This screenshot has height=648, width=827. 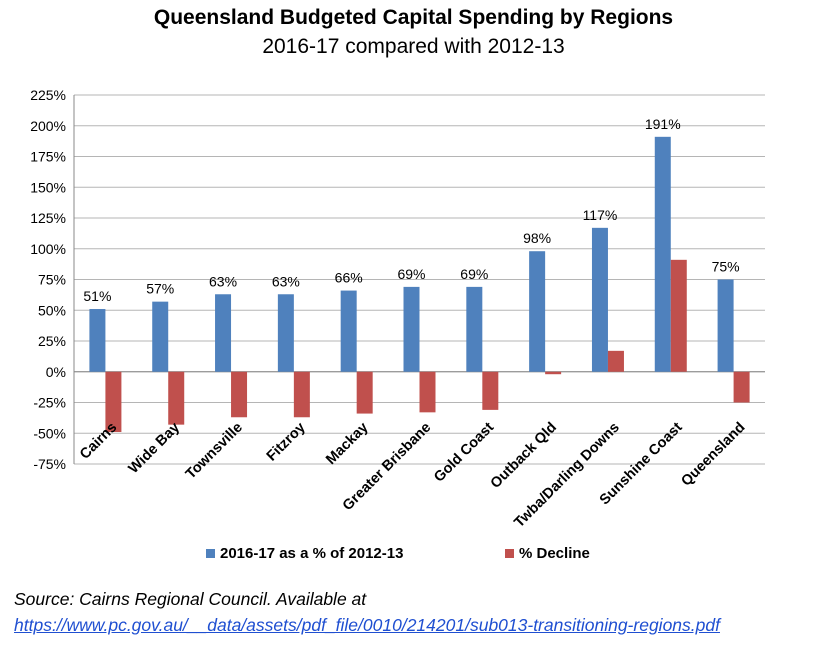 What do you see at coordinates (413, 46) in the screenshot?
I see `chart-subtitle: 2016-17 compared with 2012-13` at bounding box center [413, 46].